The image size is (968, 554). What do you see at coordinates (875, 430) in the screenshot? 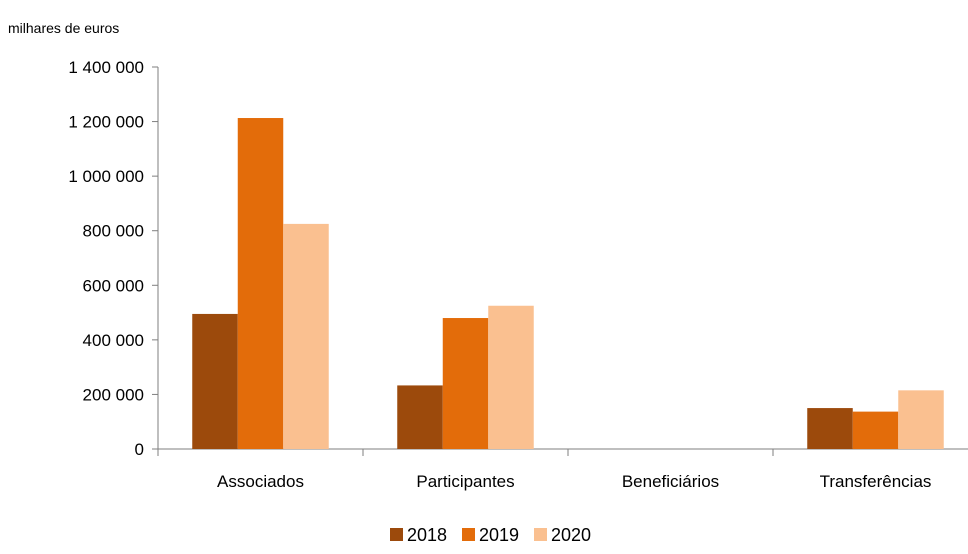
I see `bar-2019-transferências` at bounding box center [875, 430].